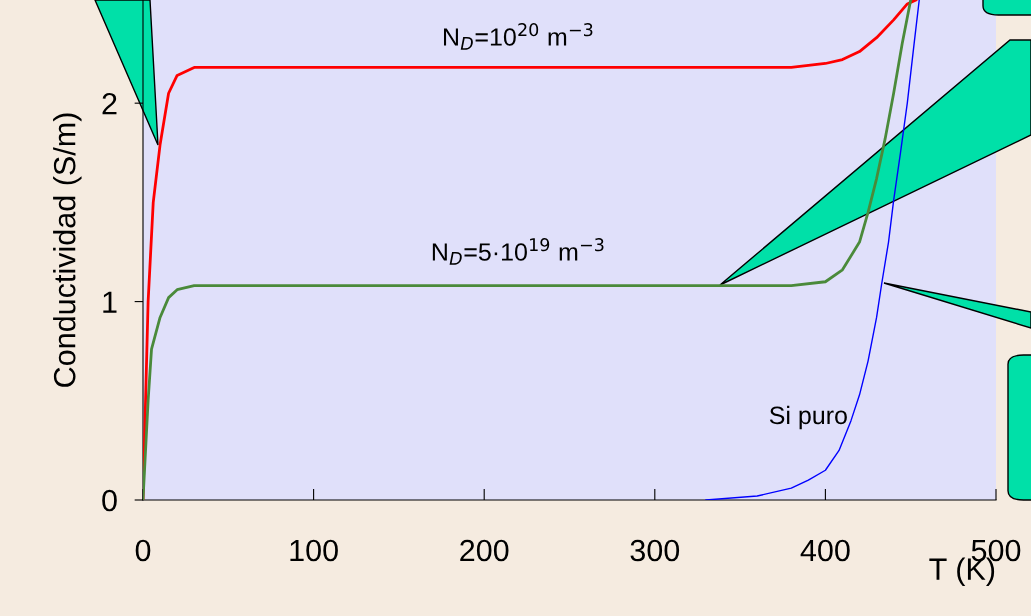 Image resolution: width=1031 pixels, height=616 pixels. What do you see at coordinates (518, 251) in the screenshot?
I see `annotation: N$_{D}$=5·10$^{19}$ m$^{−3}$` at bounding box center [518, 251].